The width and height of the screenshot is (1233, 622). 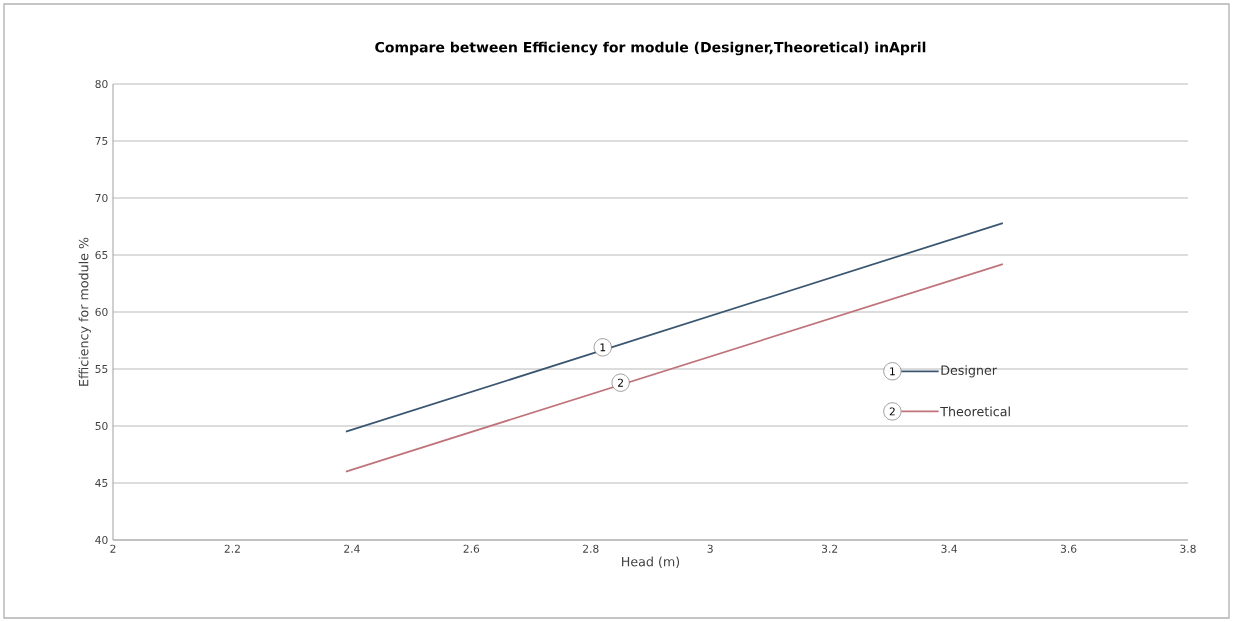 I want to click on x-tick-label: 2.4, so click(x=352, y=548).